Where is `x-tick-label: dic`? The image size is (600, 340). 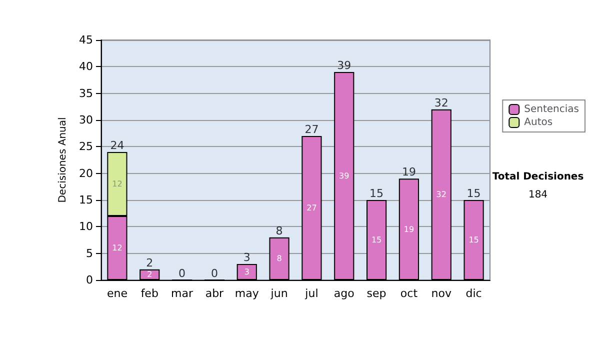
x-tick-label: dic is located at coordinates (474, 293).